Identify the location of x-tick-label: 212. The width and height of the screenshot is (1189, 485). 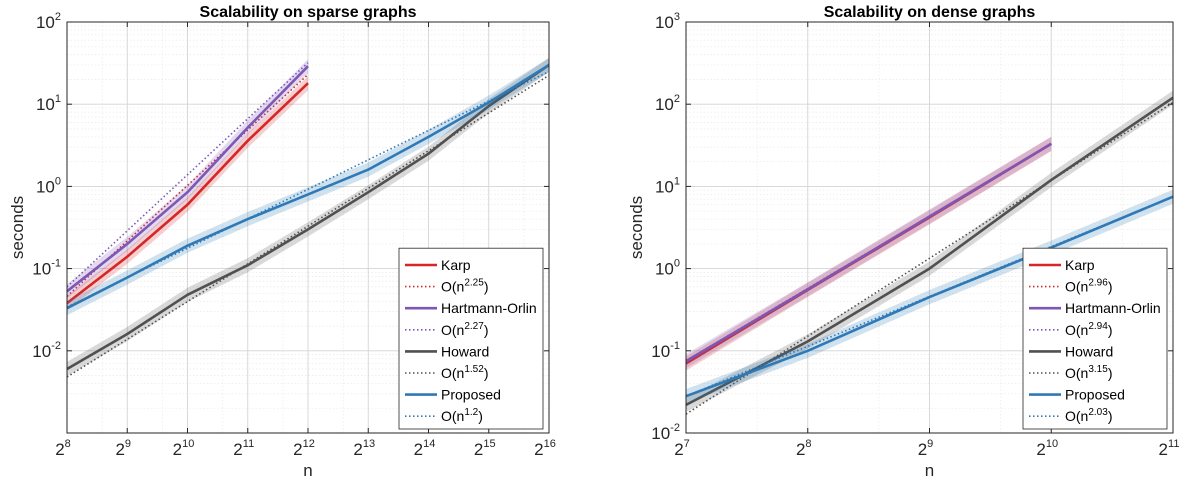
(304, 448).